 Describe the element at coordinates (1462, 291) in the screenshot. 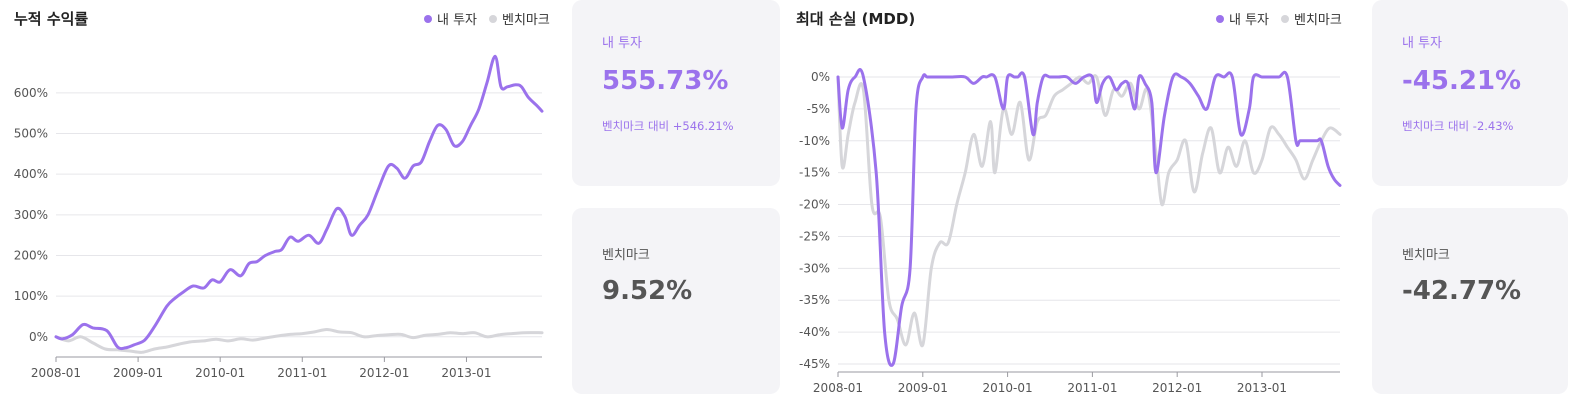

I see `mdd-bench-card-value: -42.77%` at that location.